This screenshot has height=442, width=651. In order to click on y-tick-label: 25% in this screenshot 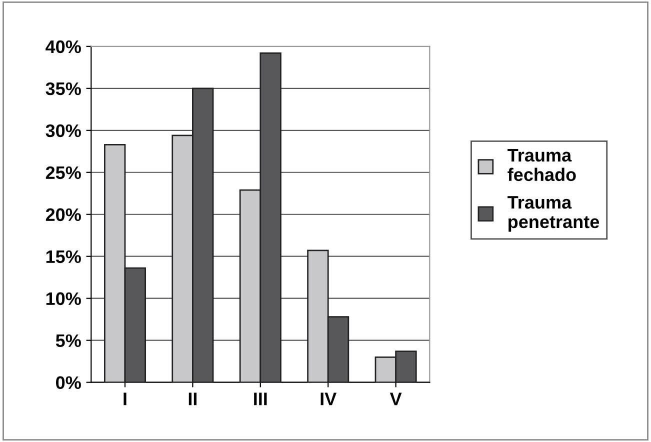, I will do `click(63, 173)`.